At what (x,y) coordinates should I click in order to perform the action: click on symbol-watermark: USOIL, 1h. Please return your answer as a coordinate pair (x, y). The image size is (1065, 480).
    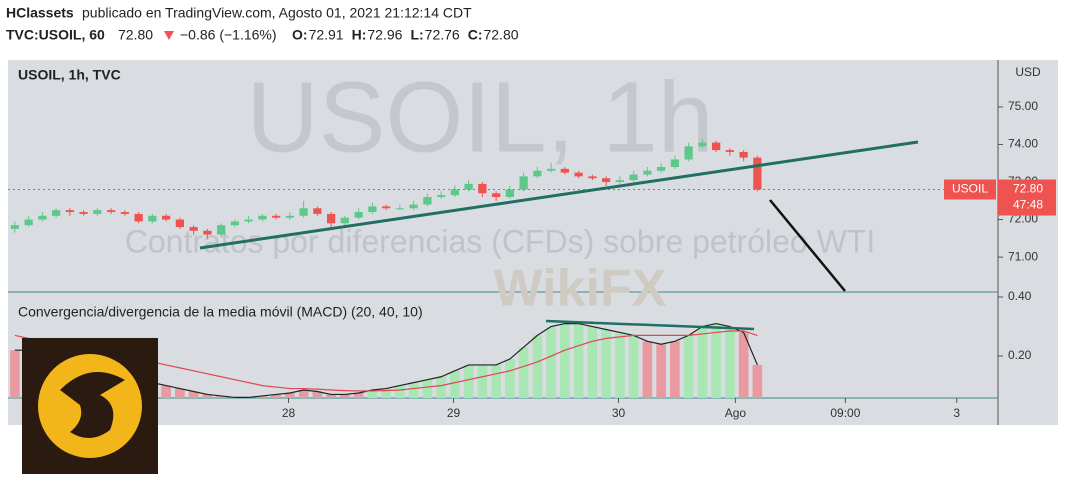
    Looking at the image, I should click on (480, 117).